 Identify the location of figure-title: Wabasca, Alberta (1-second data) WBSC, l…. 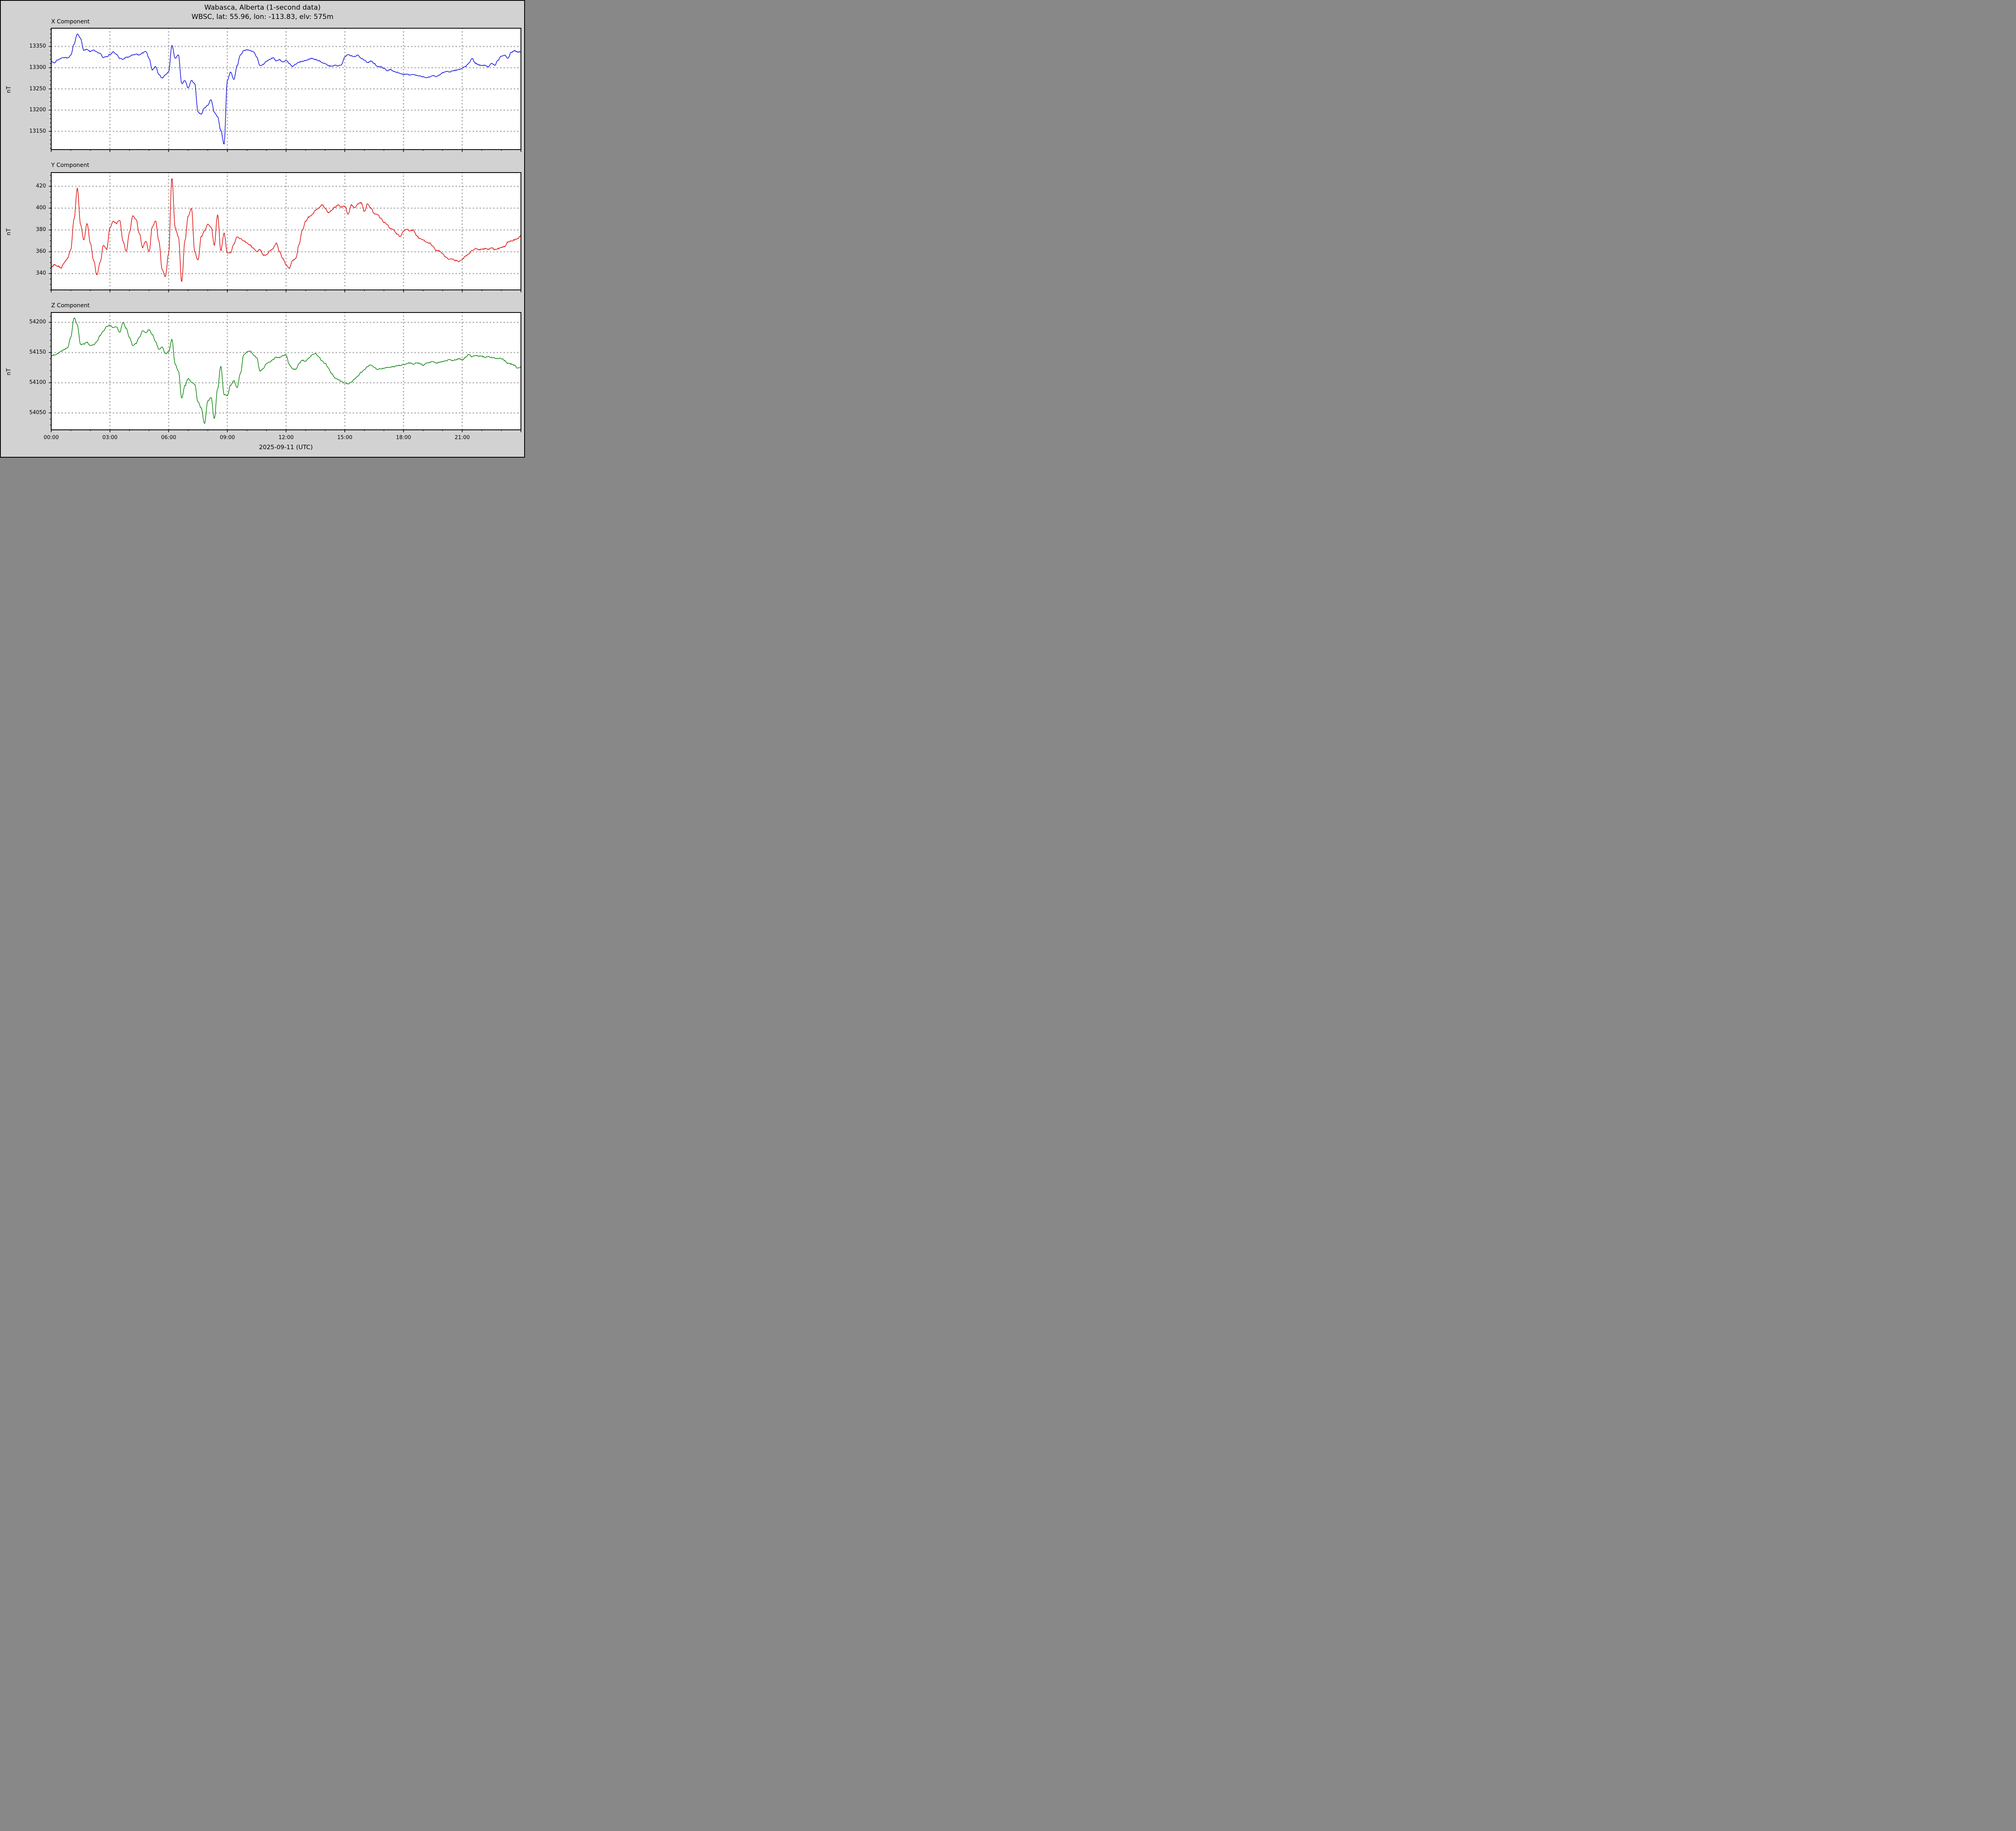
(262, 12).